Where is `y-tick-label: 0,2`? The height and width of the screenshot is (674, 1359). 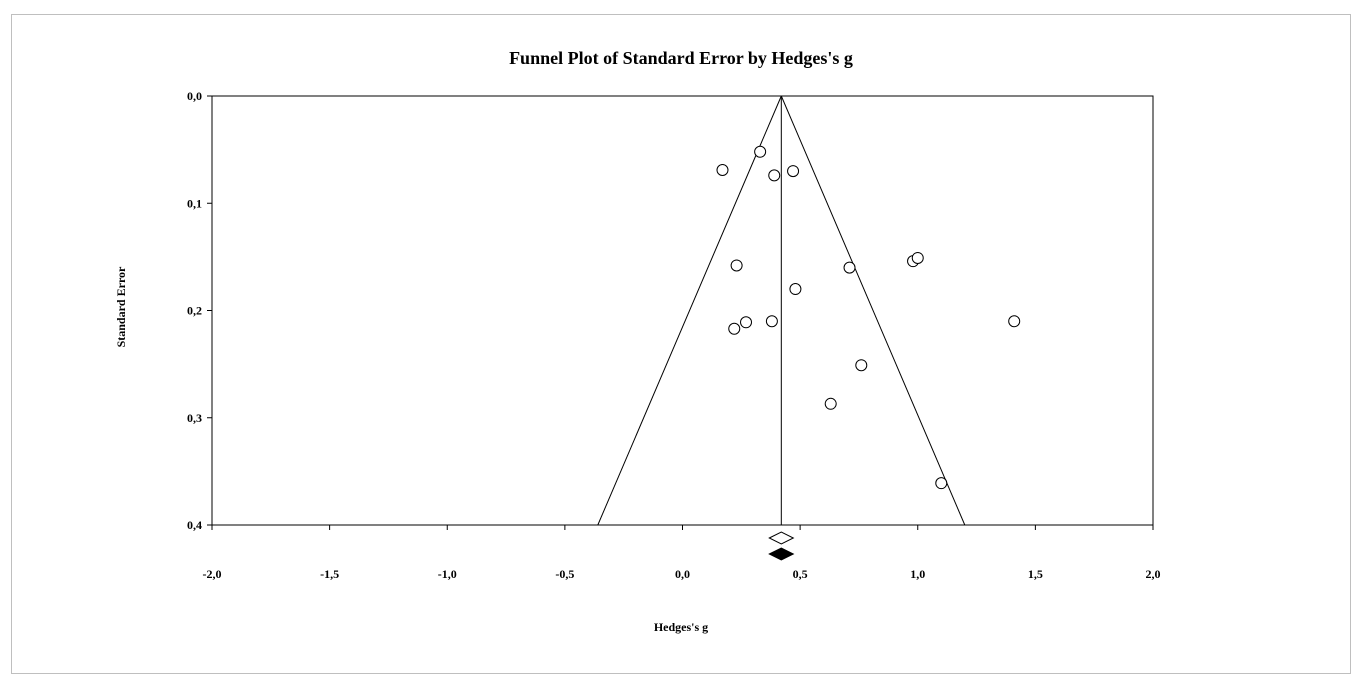 y-tick-label: 0,2 is located at coordinates (194, 311).